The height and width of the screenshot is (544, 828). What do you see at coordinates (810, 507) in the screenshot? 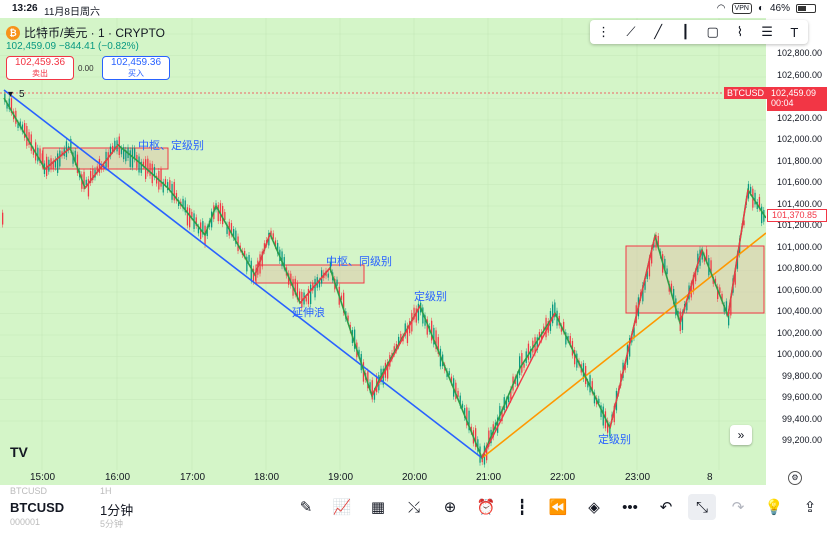
I see `share-icon: ⇪` at bounding box center [810, 507].